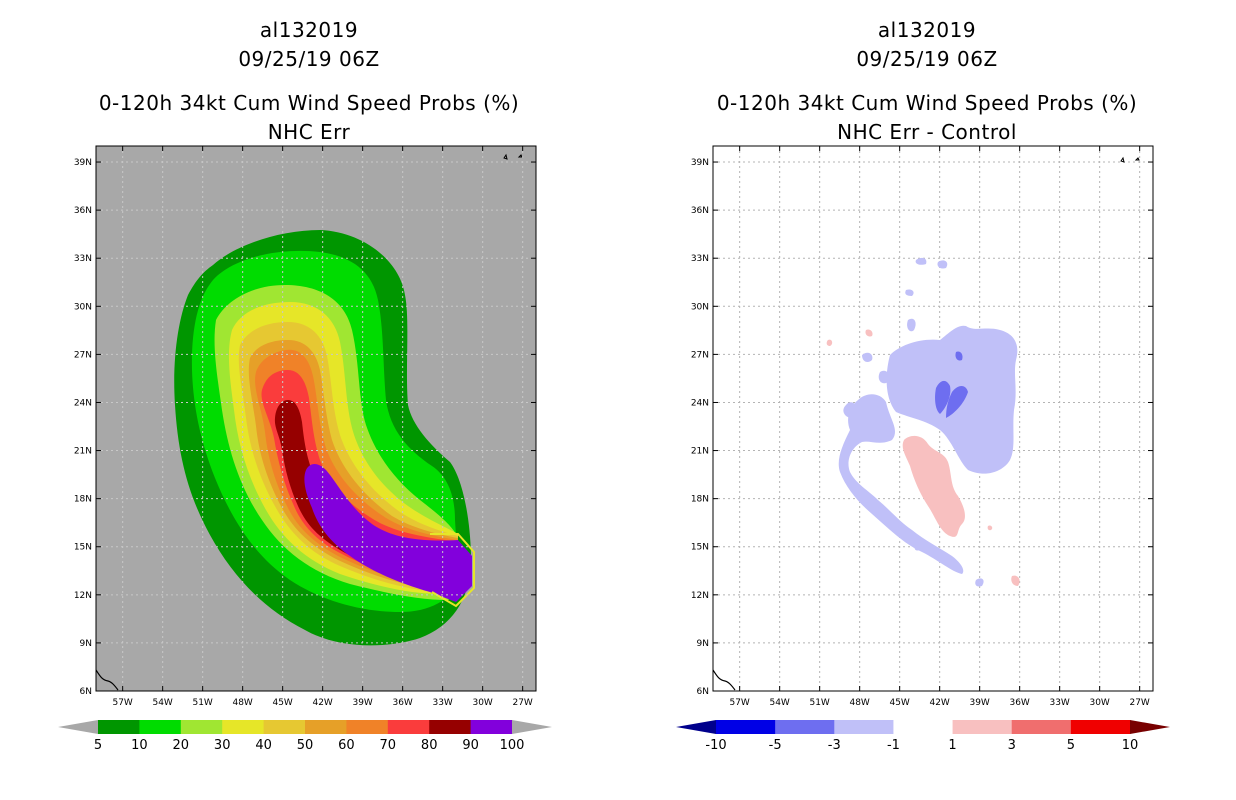  Describe the element at coordinates (739, 703) in the screenshot. I see `x-tick-label: 57W` at that location.